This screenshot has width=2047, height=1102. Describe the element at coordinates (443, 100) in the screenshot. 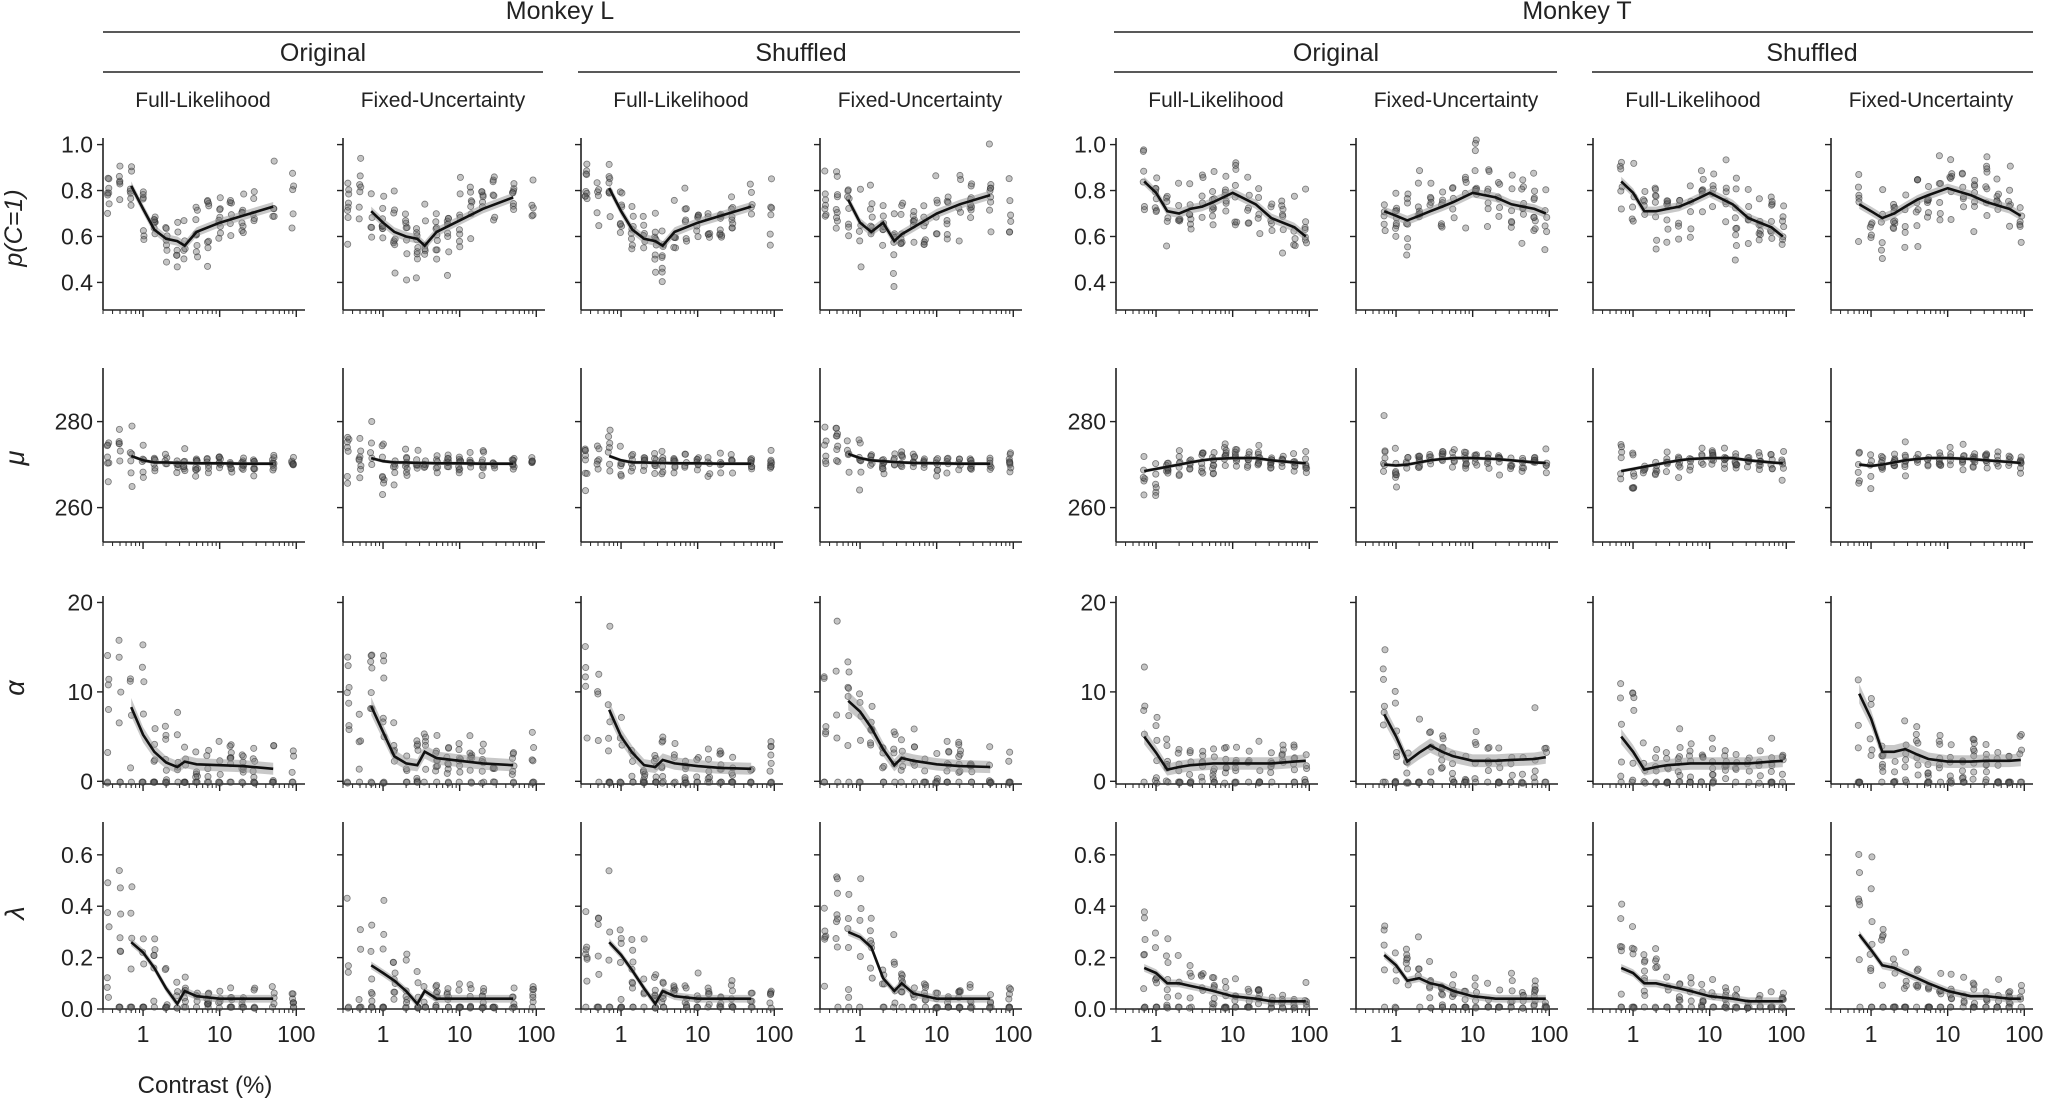

I see `model-title: Fixed-Uncertainty` at that location.